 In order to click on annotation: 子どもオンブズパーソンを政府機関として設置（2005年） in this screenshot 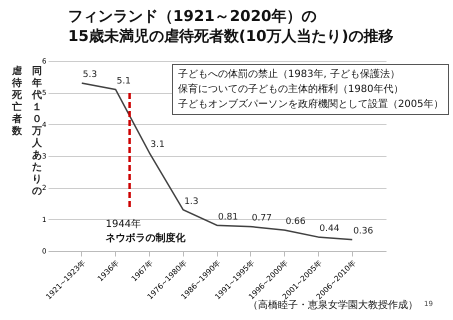, I will do `click(311, 105)`.